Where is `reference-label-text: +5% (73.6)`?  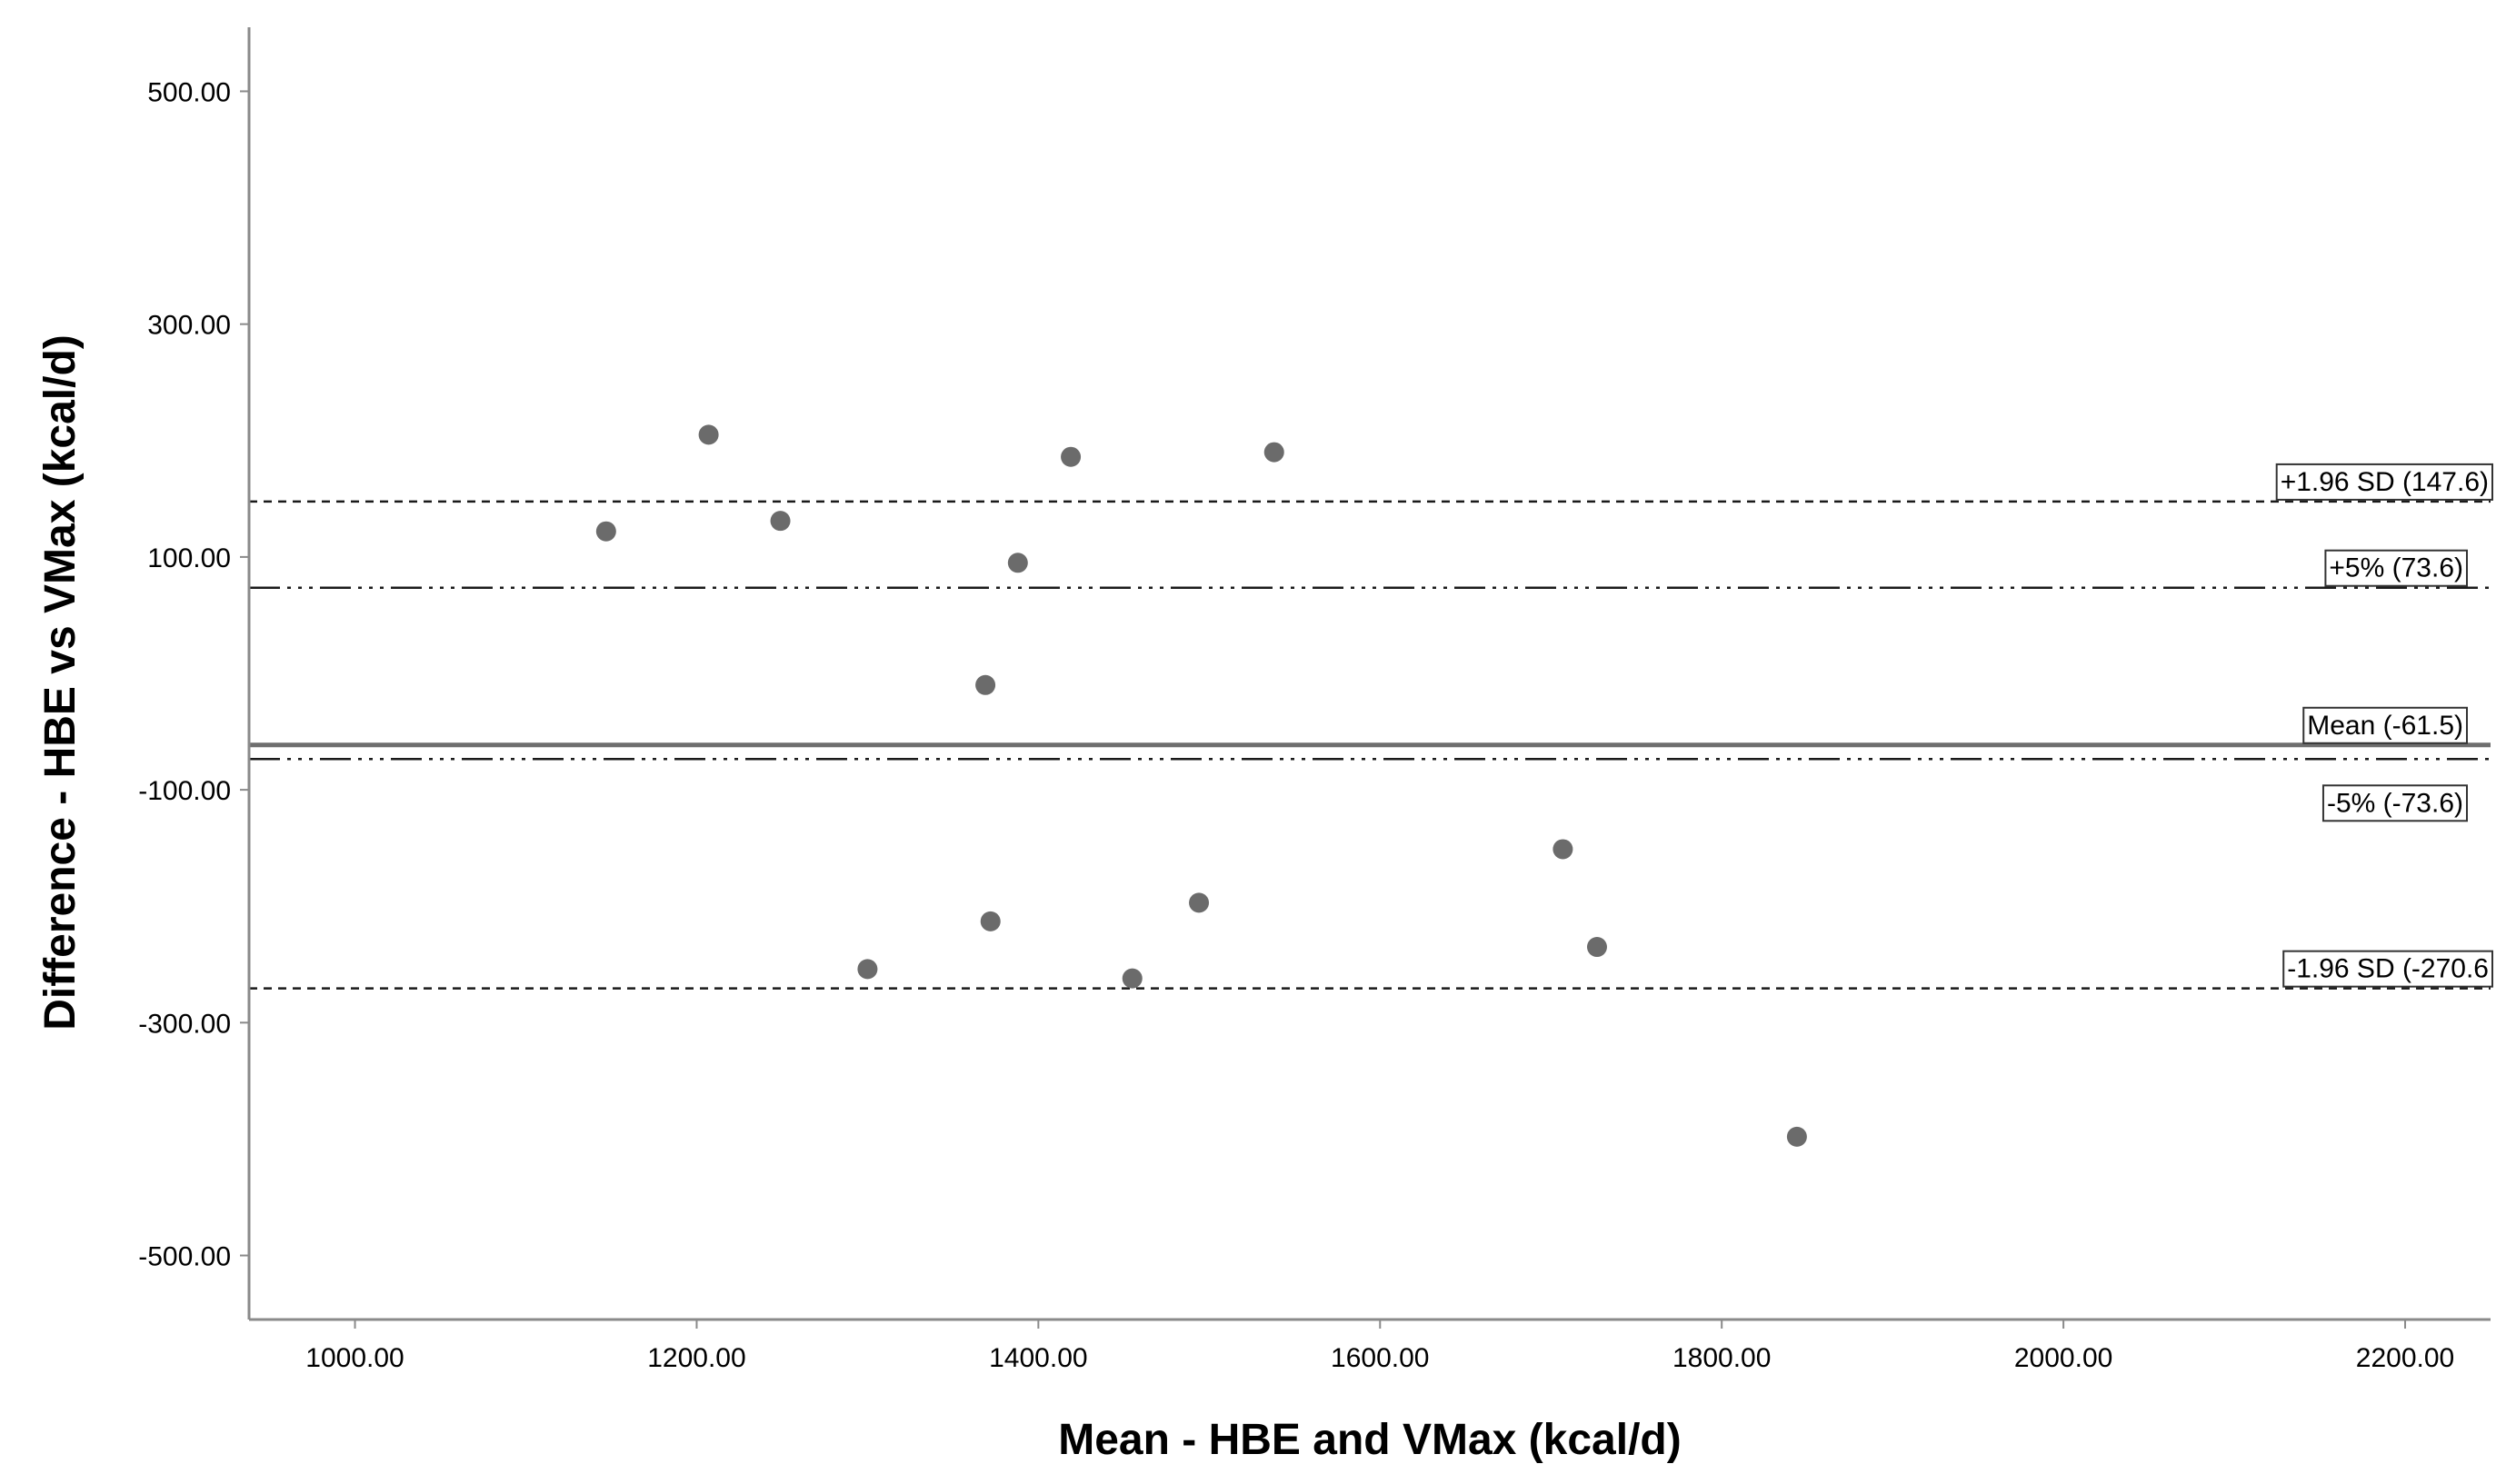 reference-label-text: +5% (73.6) is located at coordinates (2396, 568).